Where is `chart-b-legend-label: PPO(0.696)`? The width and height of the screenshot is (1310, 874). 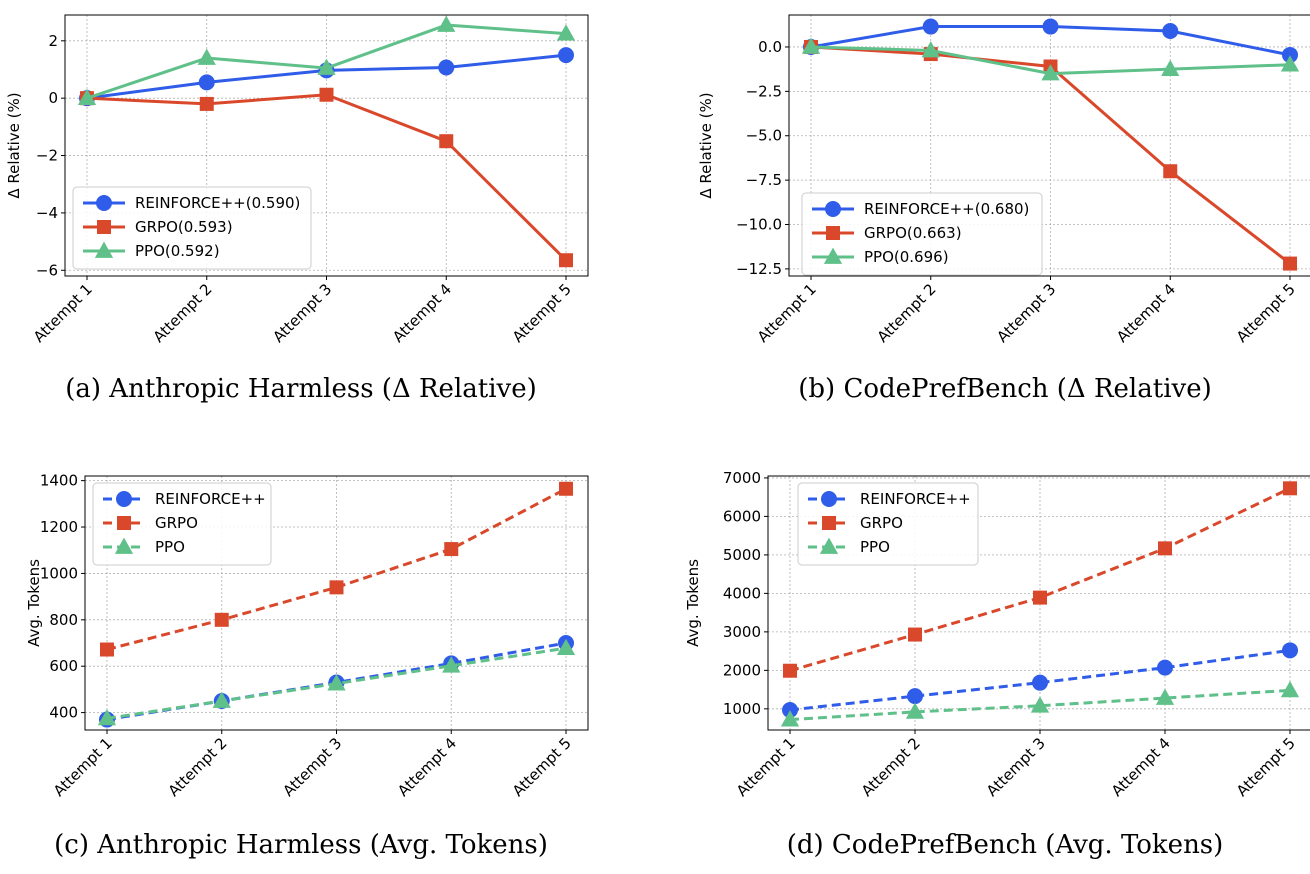
chart-b-legend-label: PPO(0.696) is located at coordinates (906, 257).